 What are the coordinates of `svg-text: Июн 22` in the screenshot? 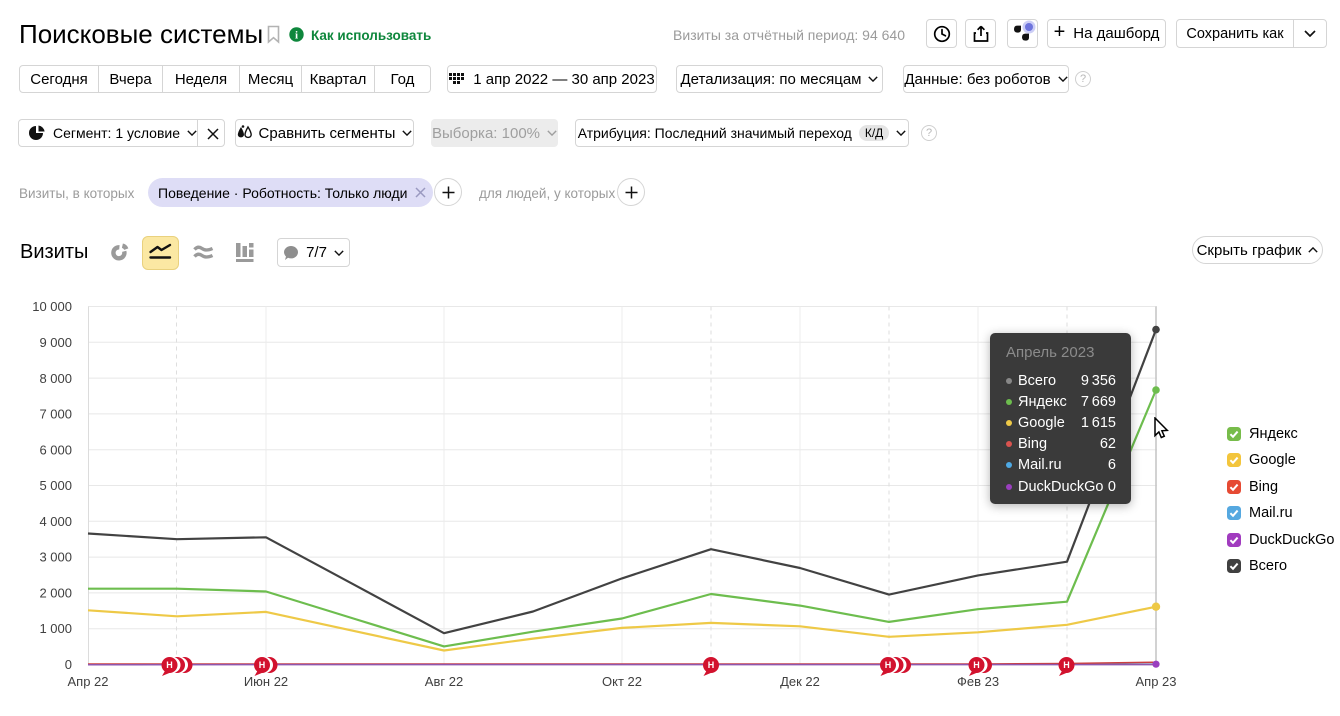 It's located at (266, 681).